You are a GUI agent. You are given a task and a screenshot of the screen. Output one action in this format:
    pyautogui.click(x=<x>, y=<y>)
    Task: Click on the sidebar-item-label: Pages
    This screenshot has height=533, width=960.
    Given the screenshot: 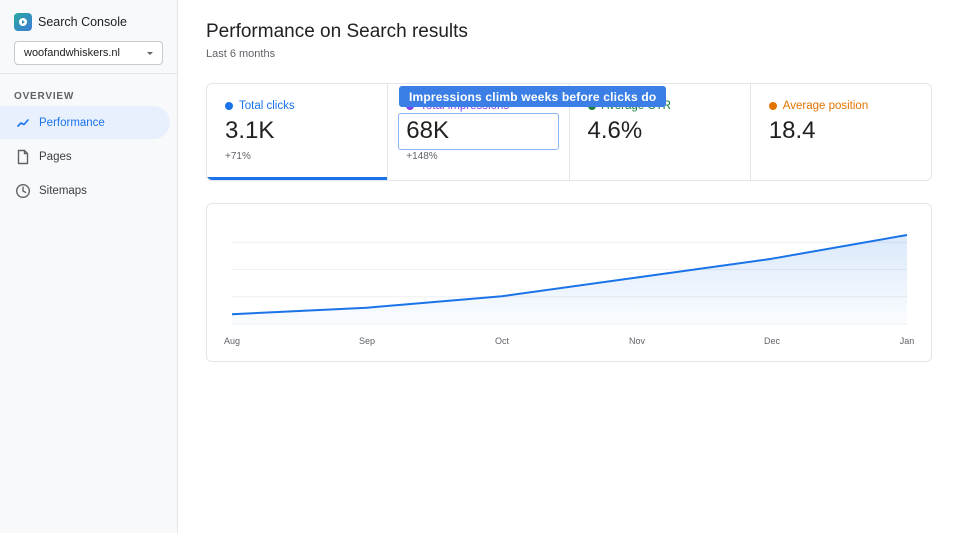 What is the action you would take?
    pyautogui.click(x=55, y=156)
    